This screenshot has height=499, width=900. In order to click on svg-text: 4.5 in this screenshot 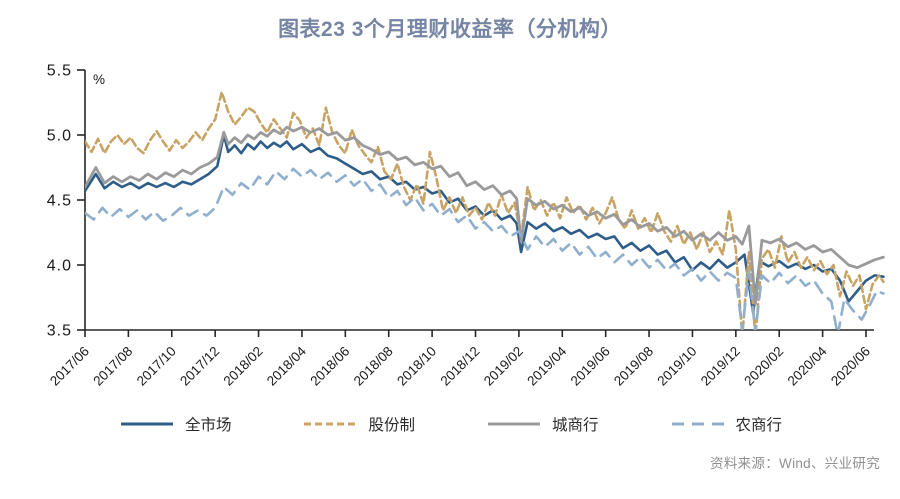, I will do `click(59, 201)`.